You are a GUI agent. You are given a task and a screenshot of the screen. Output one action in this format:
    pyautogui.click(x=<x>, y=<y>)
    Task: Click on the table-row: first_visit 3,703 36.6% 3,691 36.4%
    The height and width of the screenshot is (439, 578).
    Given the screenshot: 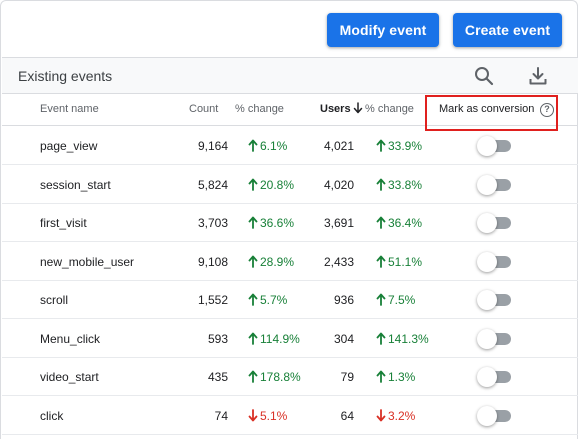 What is the action you would take?
    pyautogui.click(x=290, y=223)
    